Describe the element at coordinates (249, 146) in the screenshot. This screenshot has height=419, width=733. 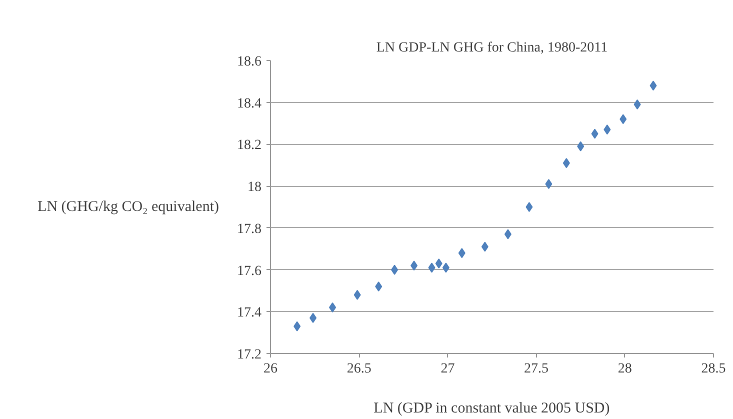
I see `y-tick-label: 18.2` at that location.